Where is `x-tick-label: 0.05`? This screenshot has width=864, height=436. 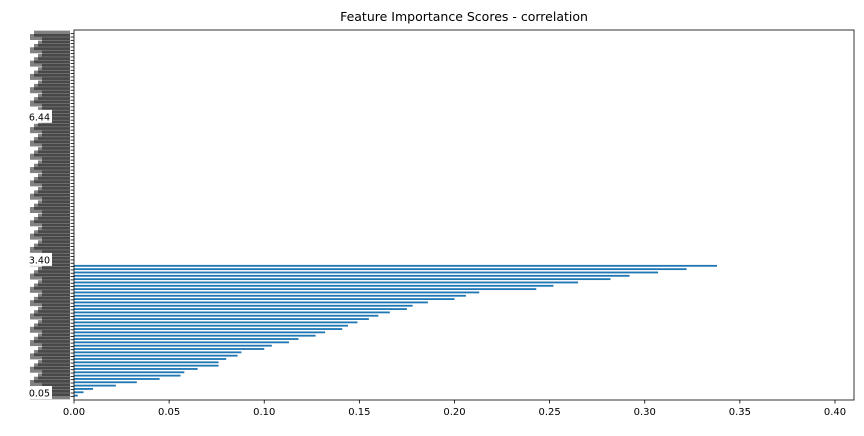 x-tick-label: 0.05 is located at coordinates (169, 412).